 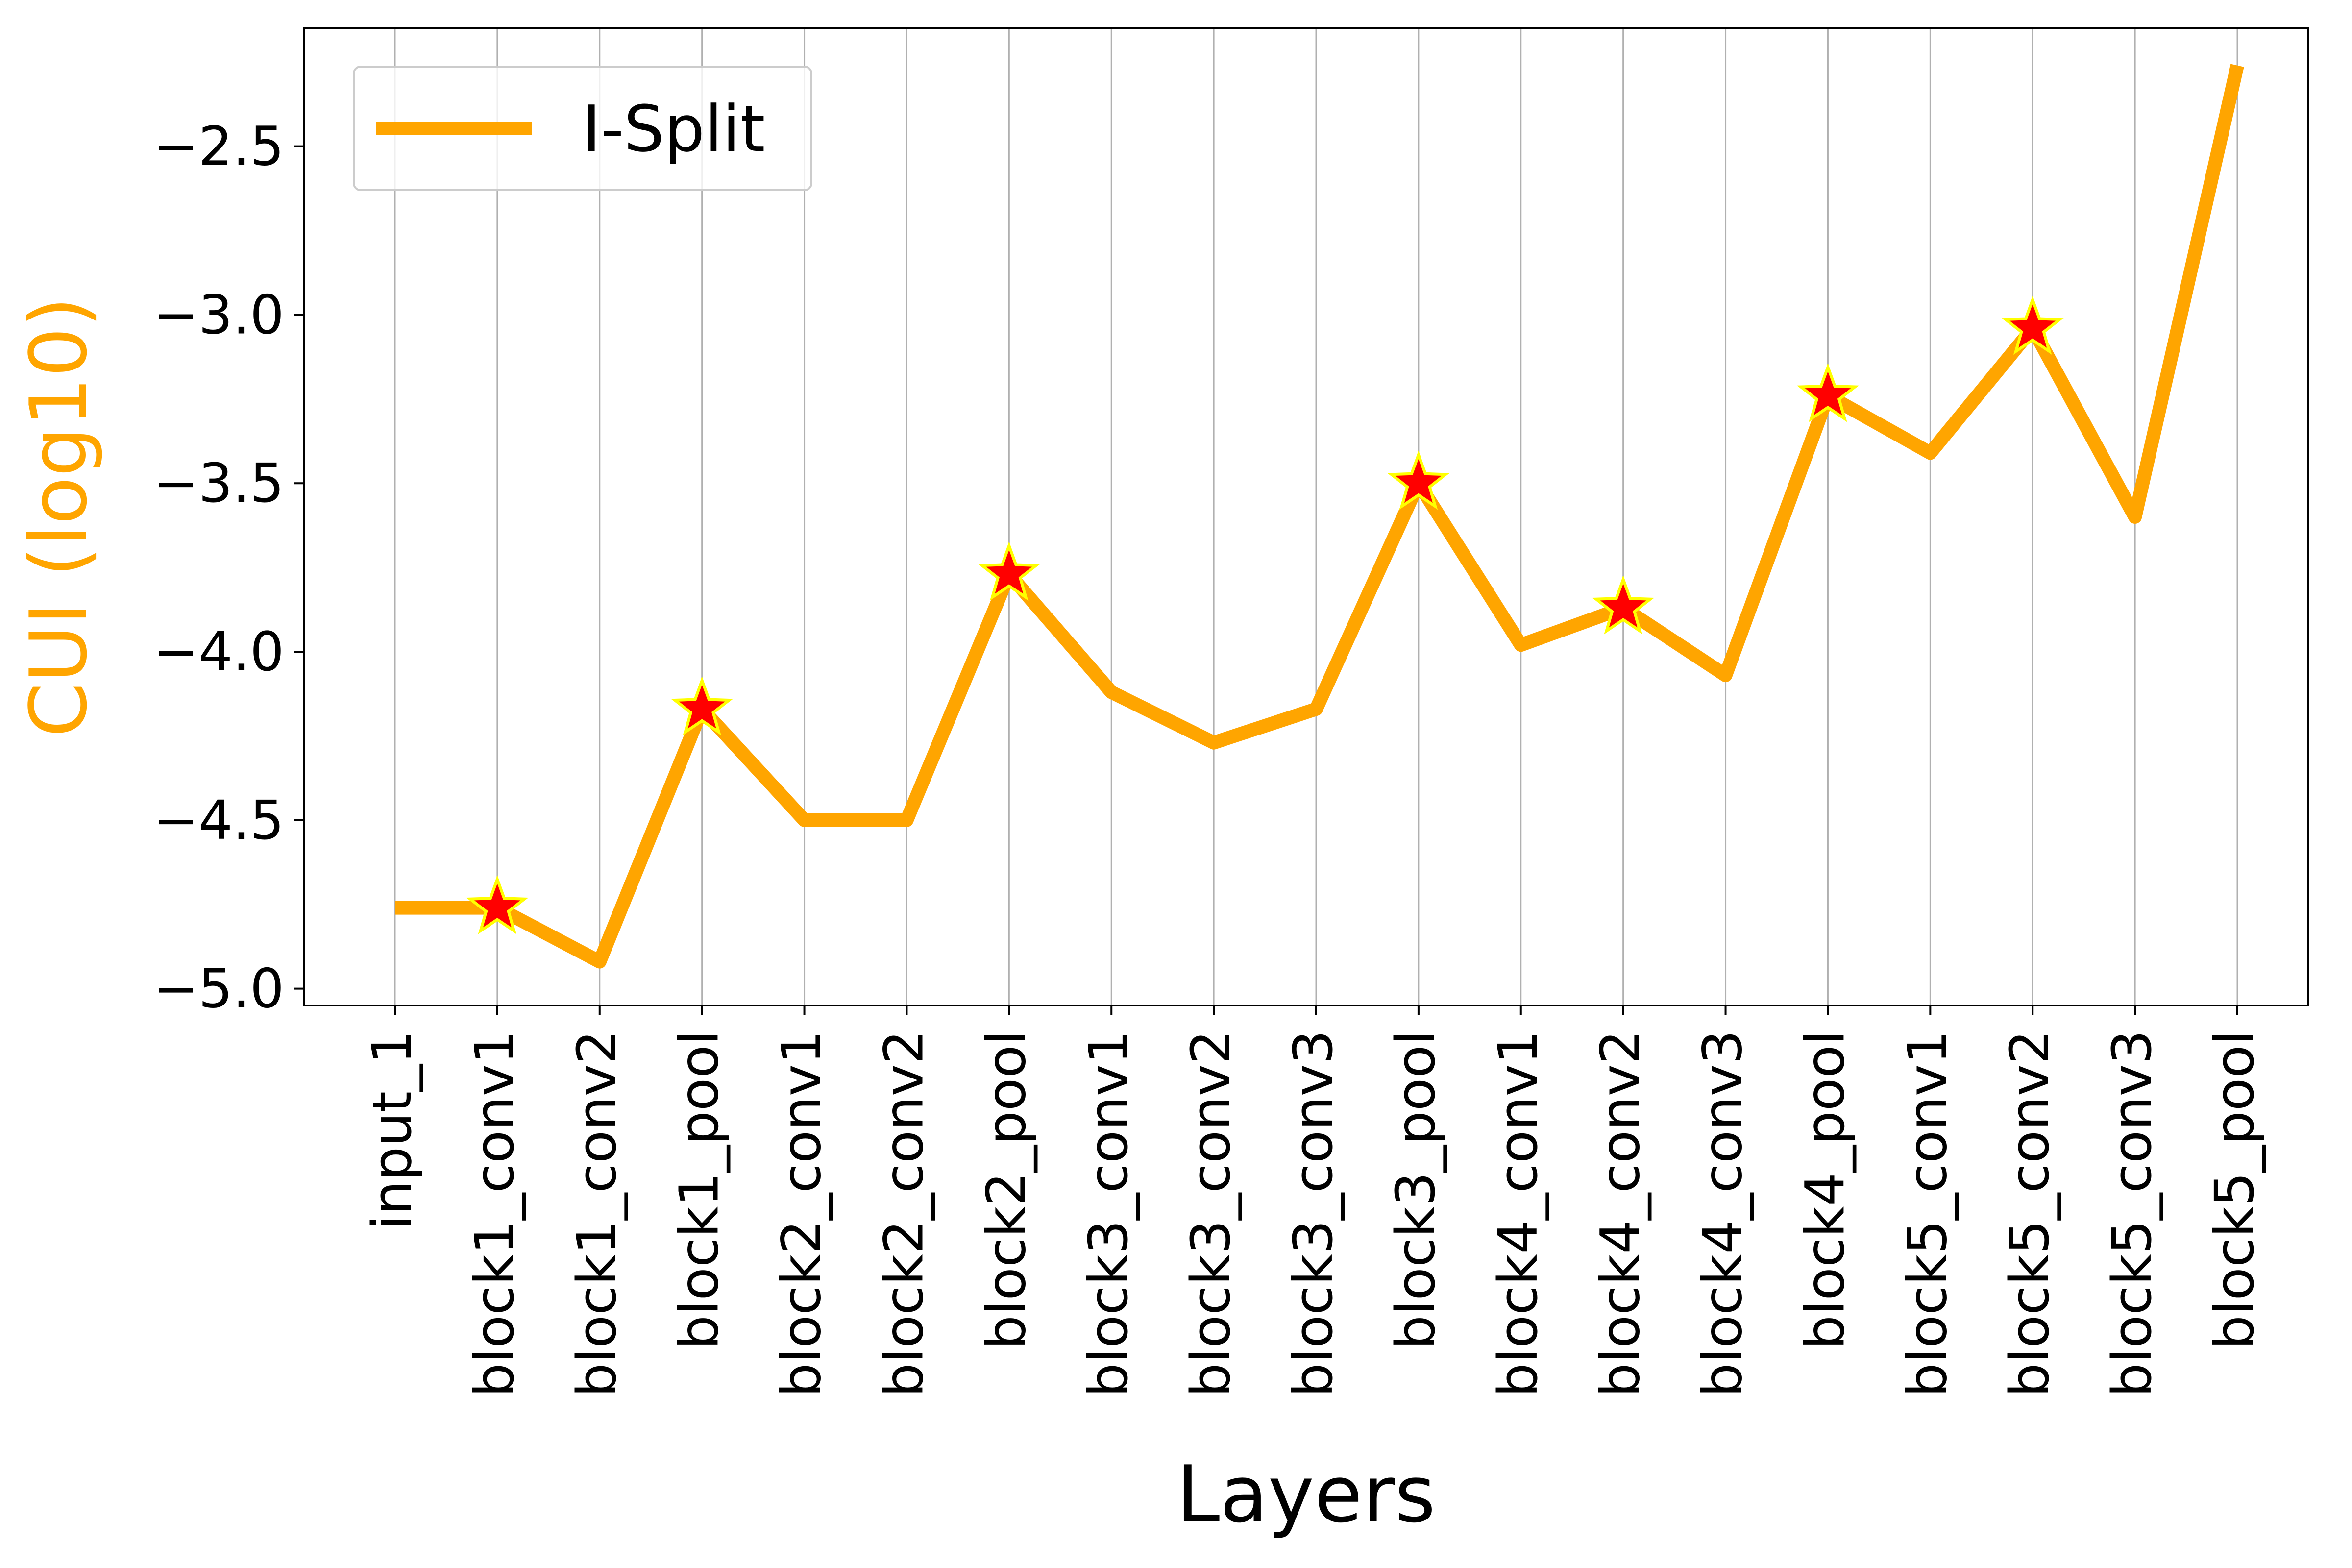 I want to click on x-tick-label-block5-conv1: block5_conv1, so click(x=1927, y=1213).